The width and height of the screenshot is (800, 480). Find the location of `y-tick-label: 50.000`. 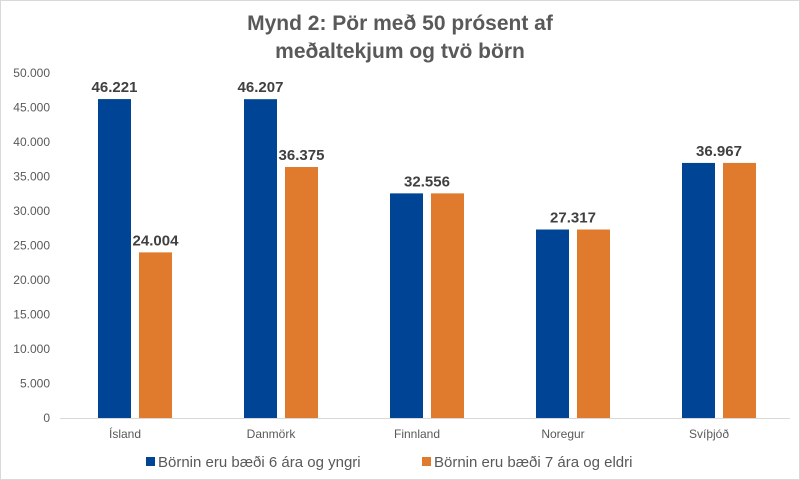

y-tick-label: 50.000 is located at coordinates (31, 73).